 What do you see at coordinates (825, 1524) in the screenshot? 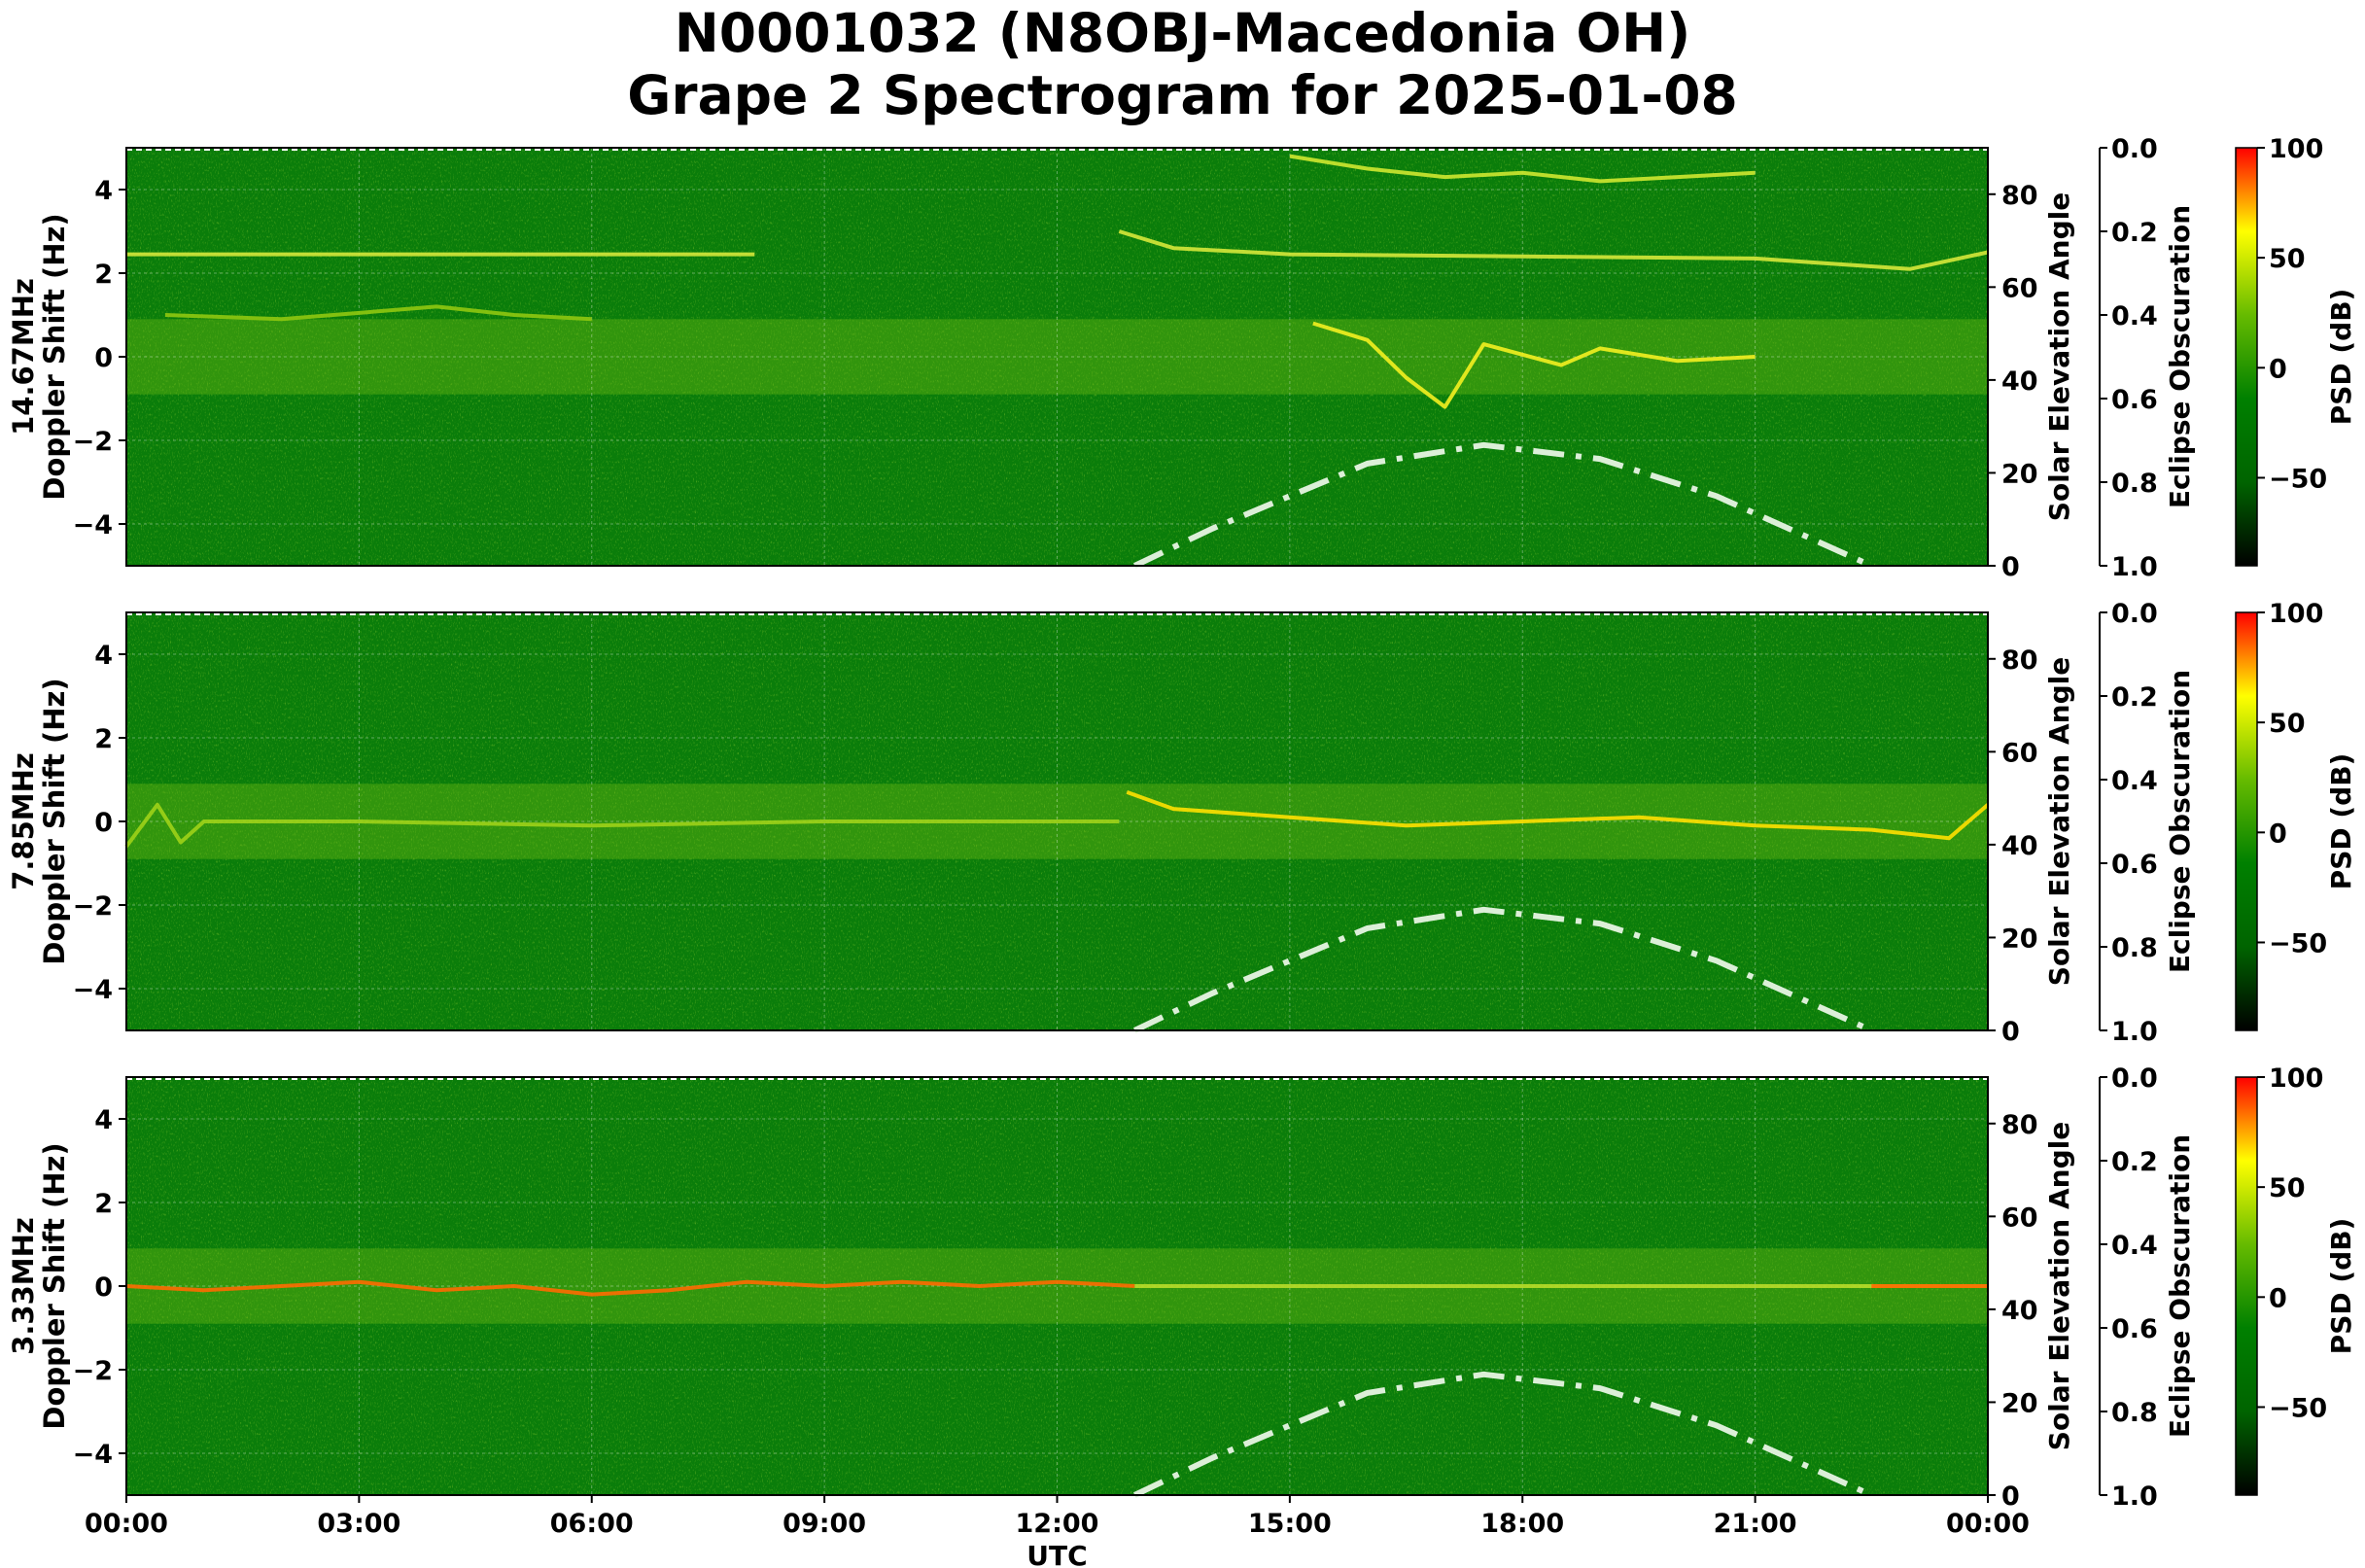
I see `x-tick-label: 09:00` at bounding box center [825, 1524].